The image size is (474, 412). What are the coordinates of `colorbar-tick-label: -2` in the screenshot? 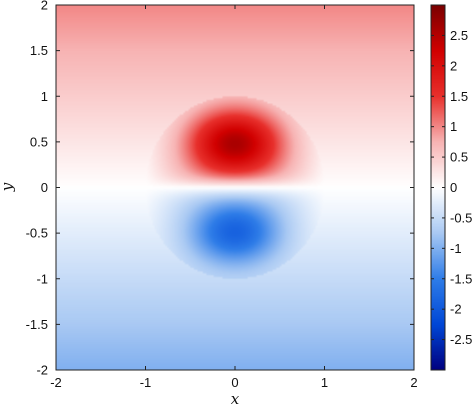 It's located at (456, 309).